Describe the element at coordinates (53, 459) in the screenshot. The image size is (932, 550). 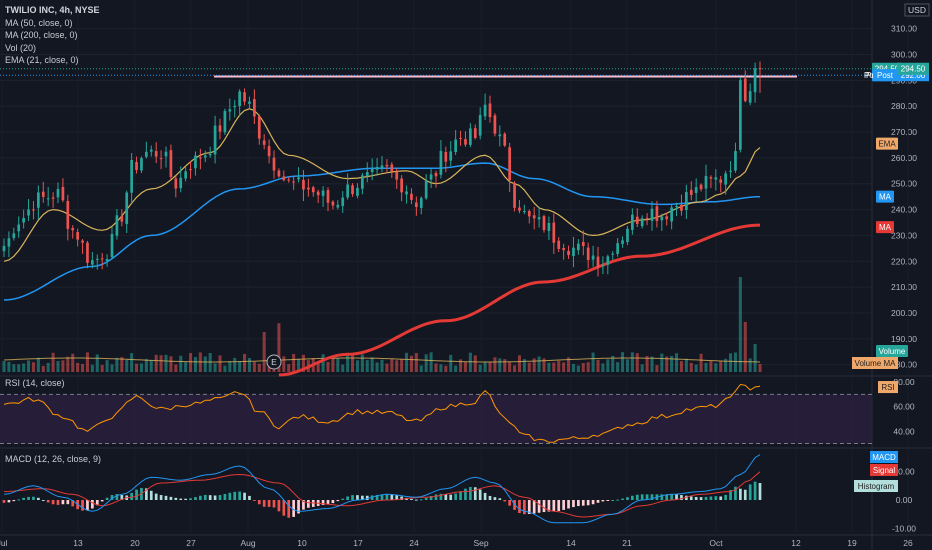
I see `macd-legend: MACD (12, 26, close, 9)` at that location.